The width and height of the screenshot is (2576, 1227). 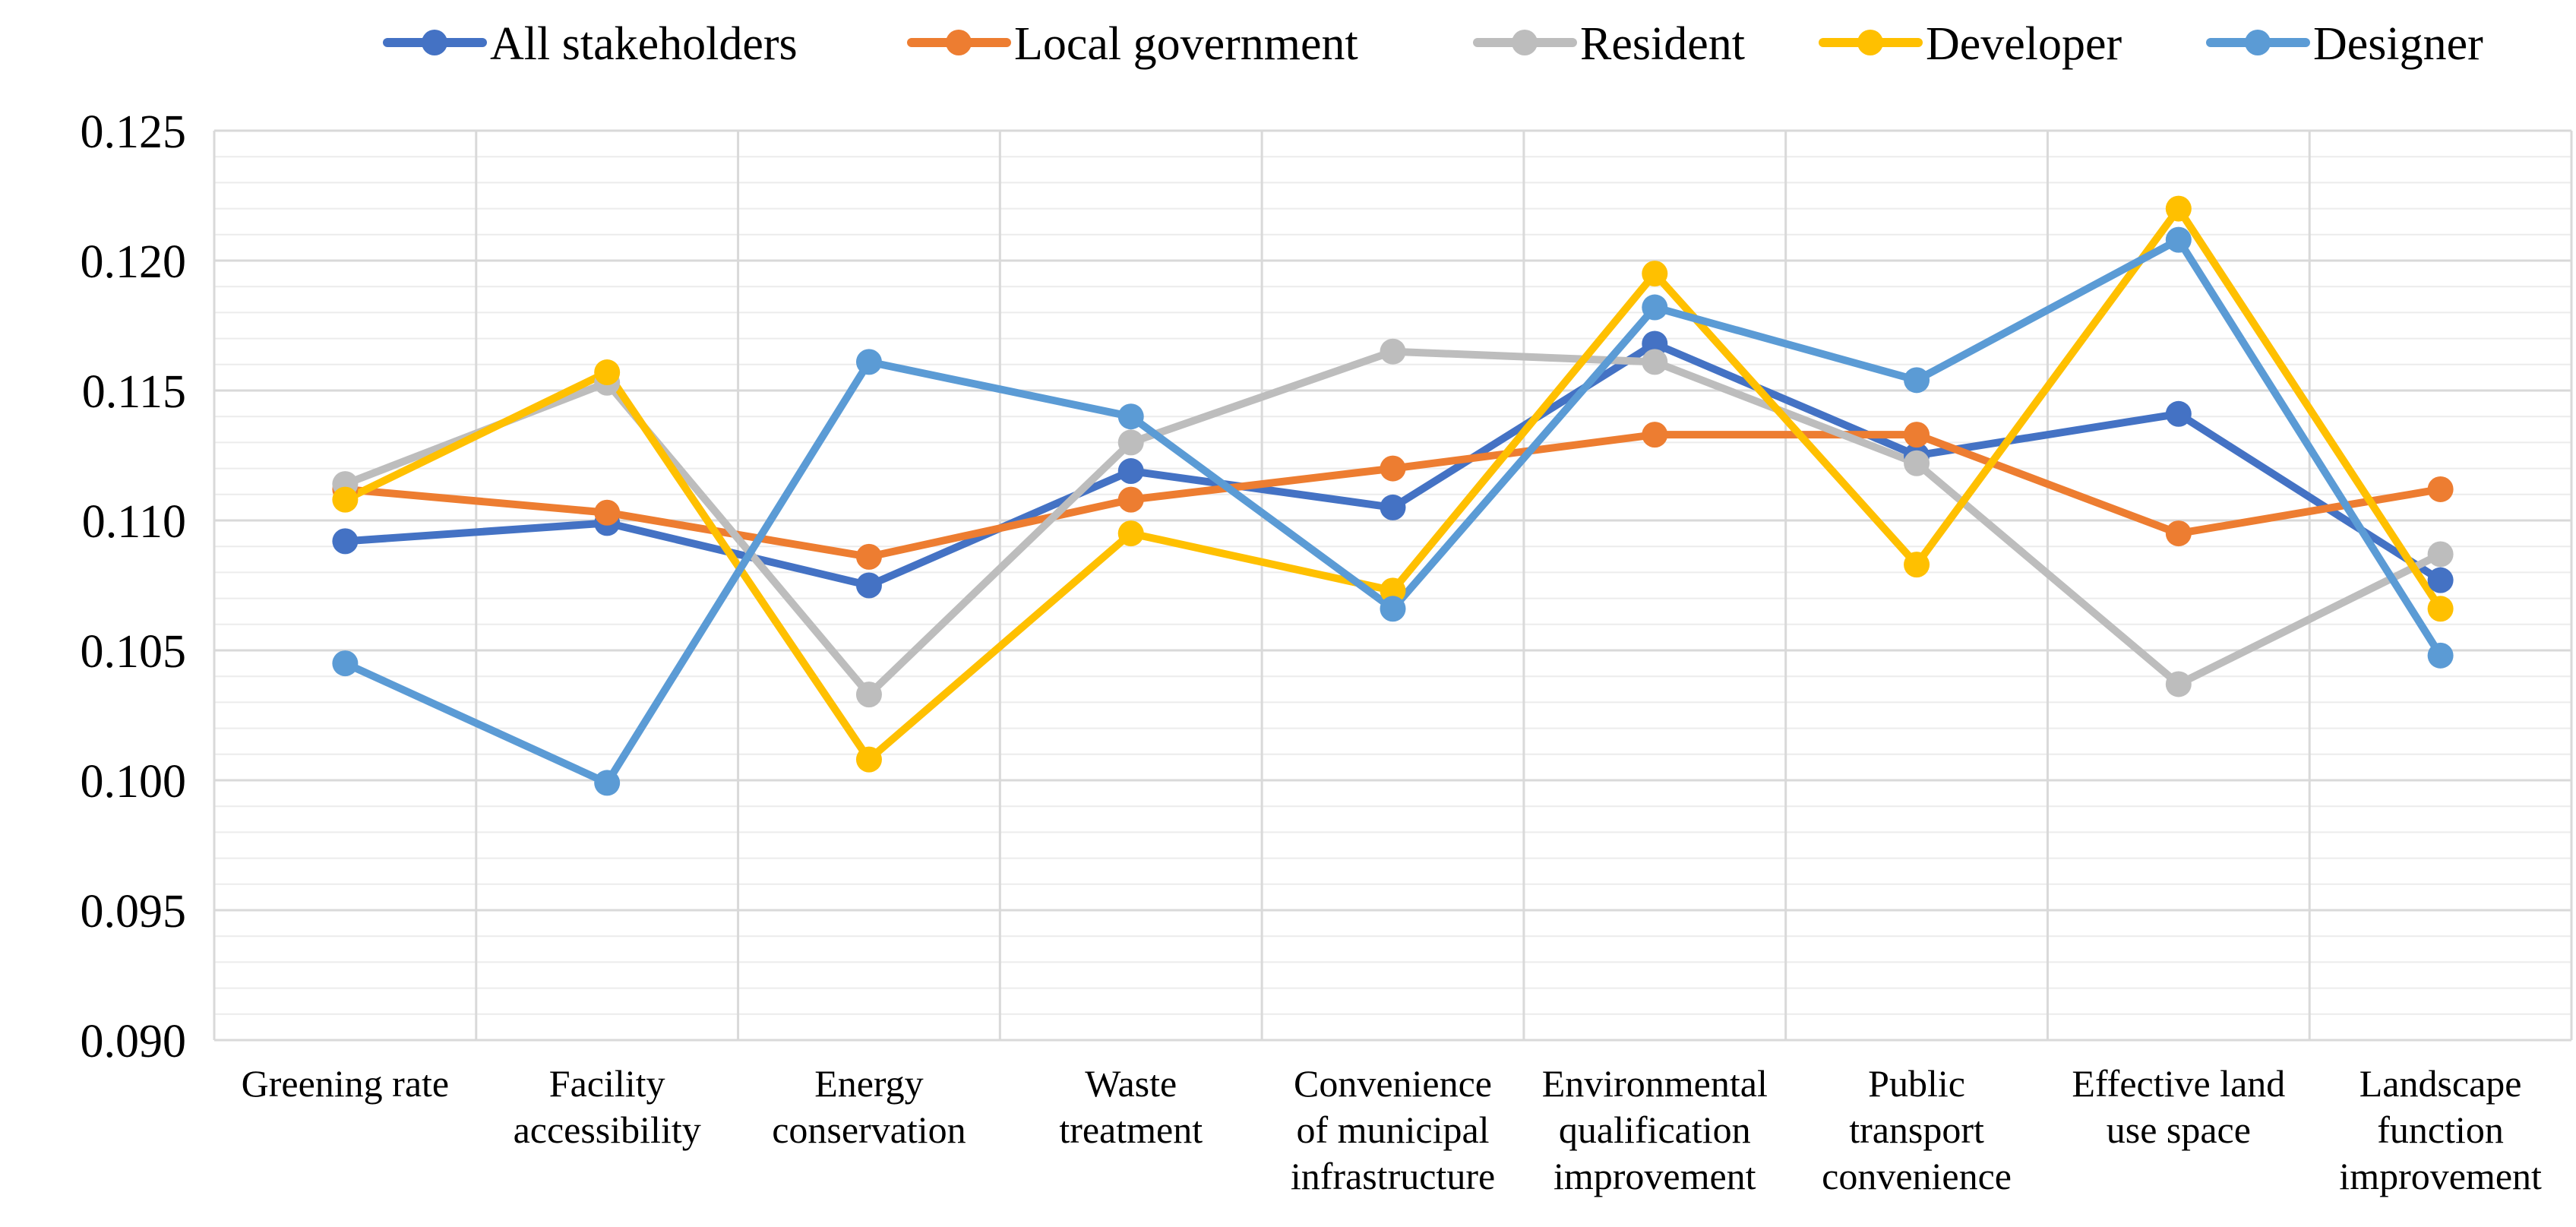 I want to click on y-tick-label: 0.095, so click(x=134, y=912).